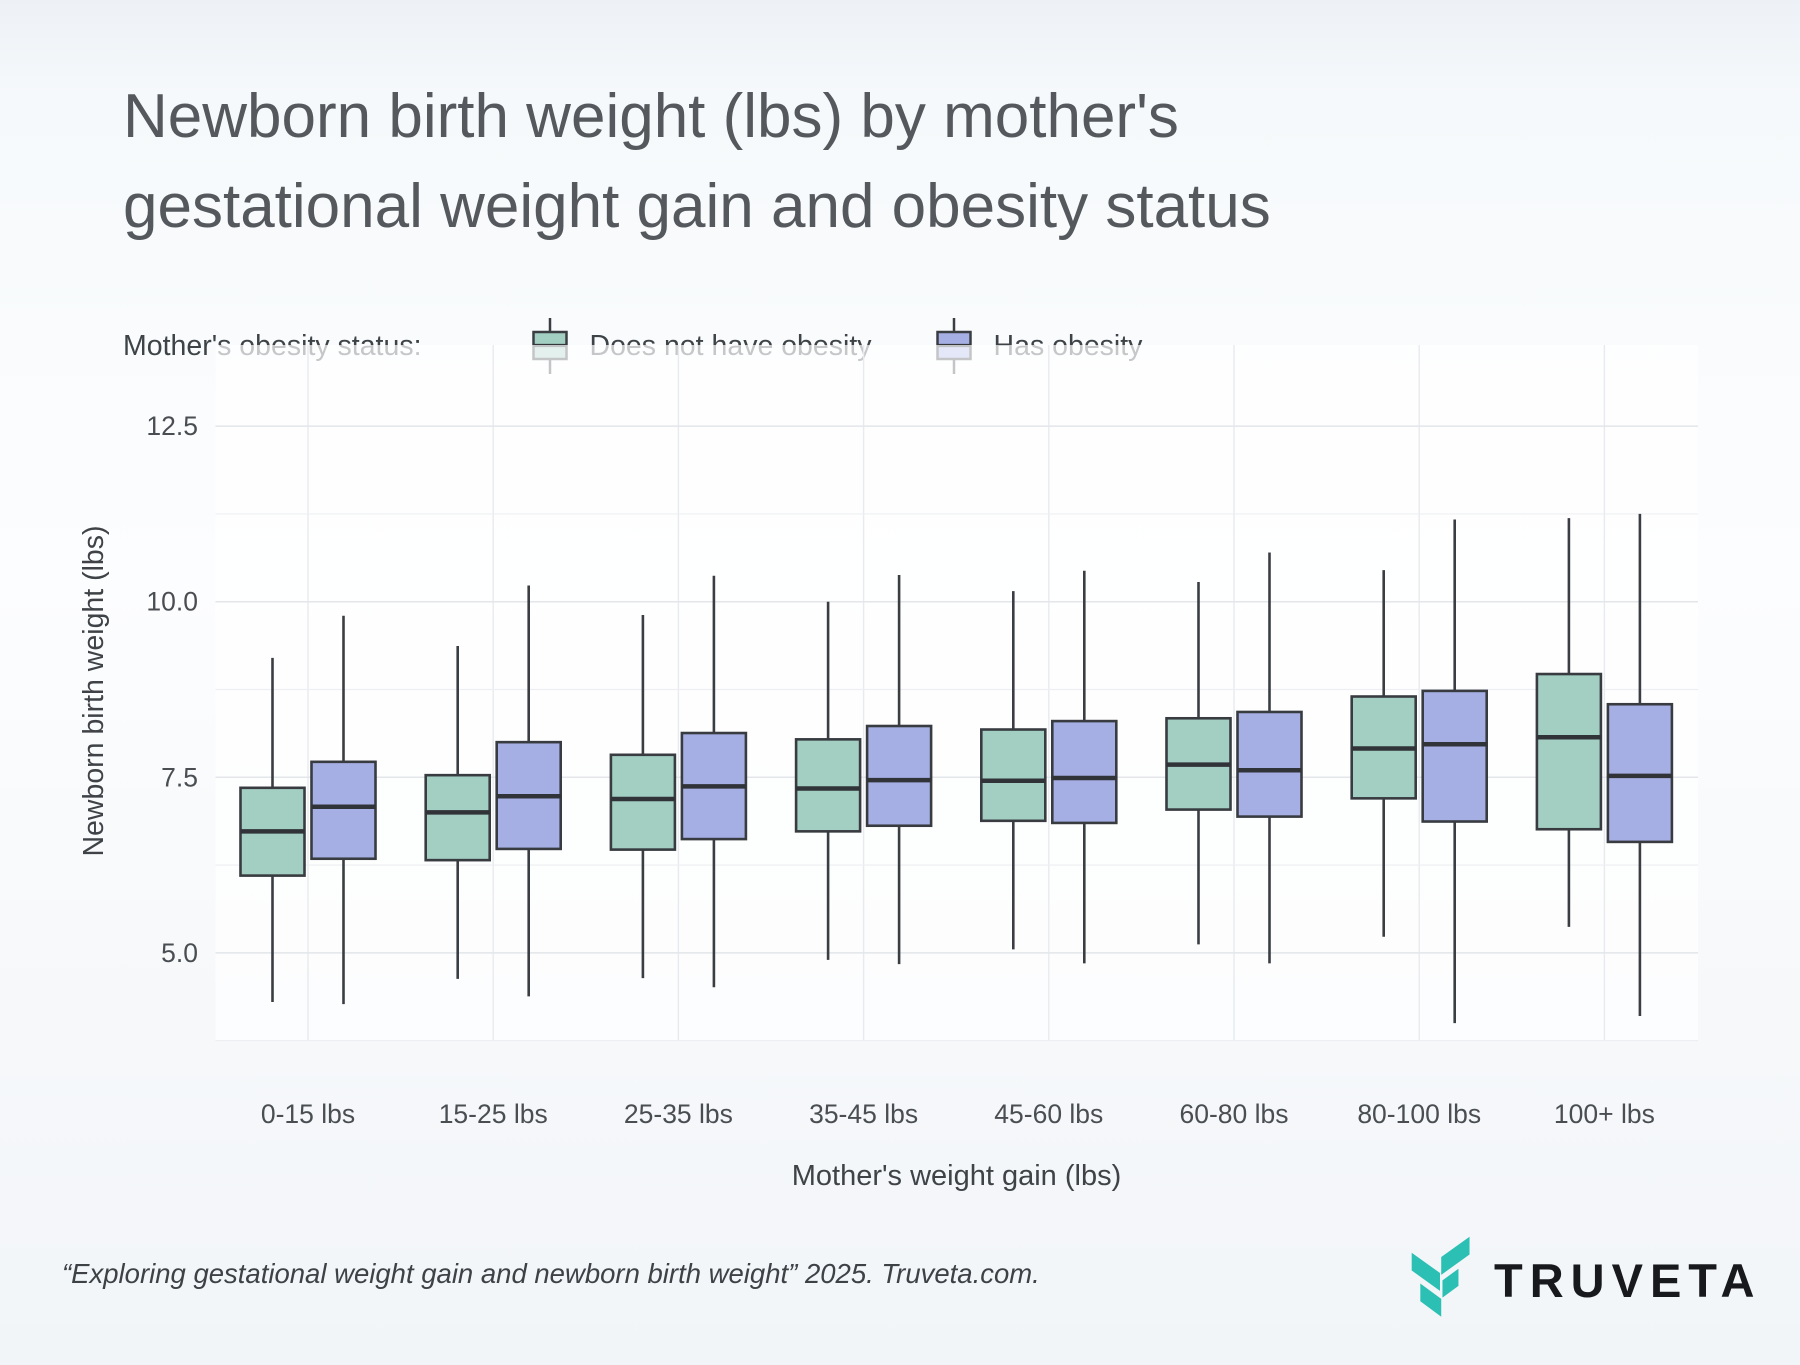 The height and width of the screenshot is (1365, 1800). Describe the element at coordinates (172, 426) in the screenshot. I see `y-tick-label: 12.5` at that location.